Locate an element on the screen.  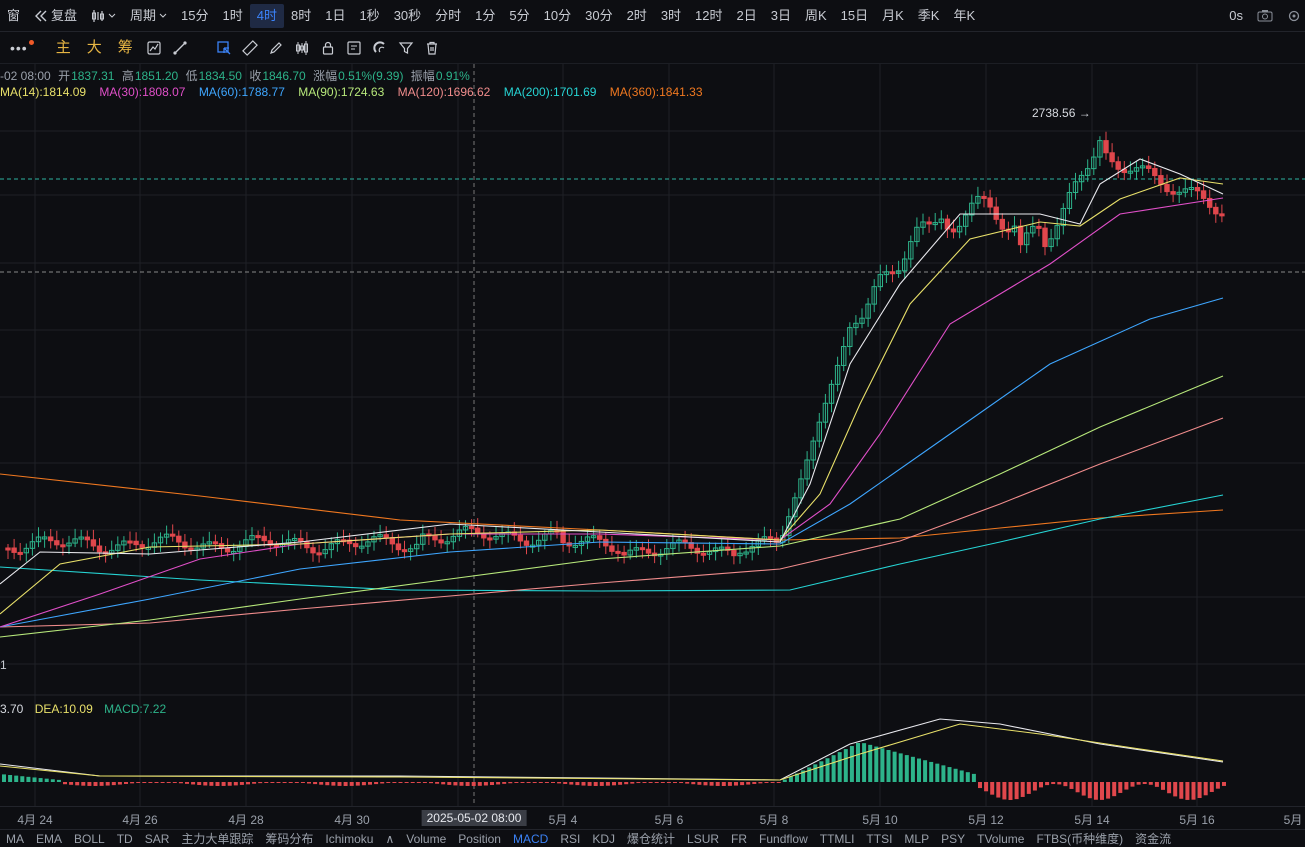
indicator-tab: Ichimoku is located at coordinates (349, 838).